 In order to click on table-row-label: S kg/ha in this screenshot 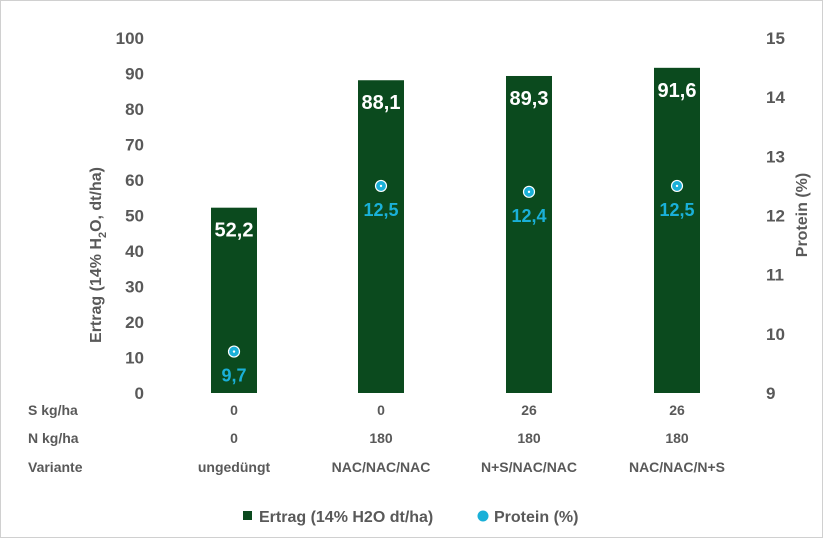, I will do `click(53, 410)`.